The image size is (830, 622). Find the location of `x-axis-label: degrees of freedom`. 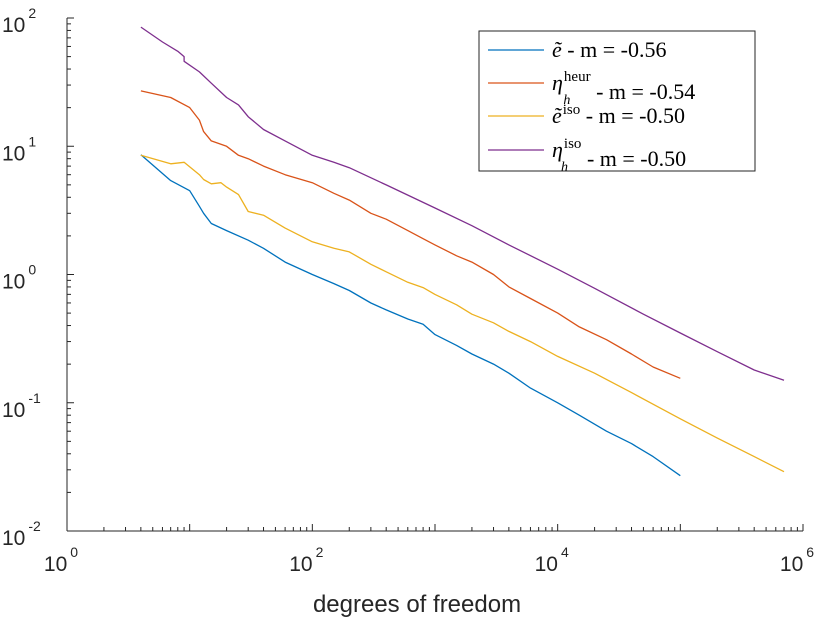

x-axis-label: degrees of freedom is located at coordinates (417, 604).